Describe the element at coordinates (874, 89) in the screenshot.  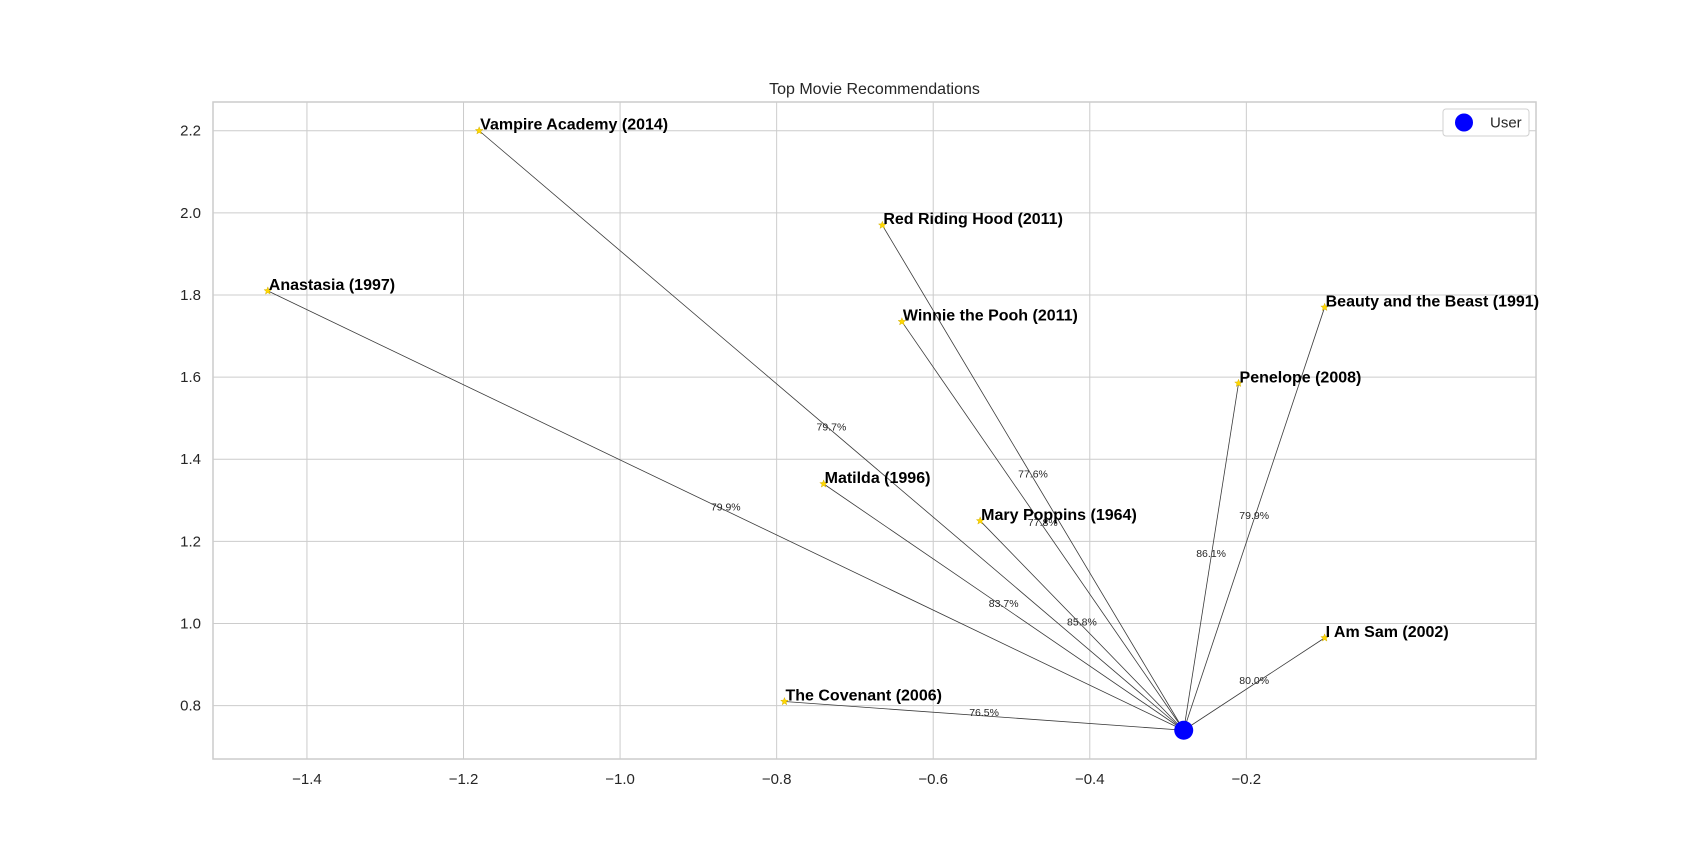
I see `chart-title: Top Movie Recommendations` at that location.